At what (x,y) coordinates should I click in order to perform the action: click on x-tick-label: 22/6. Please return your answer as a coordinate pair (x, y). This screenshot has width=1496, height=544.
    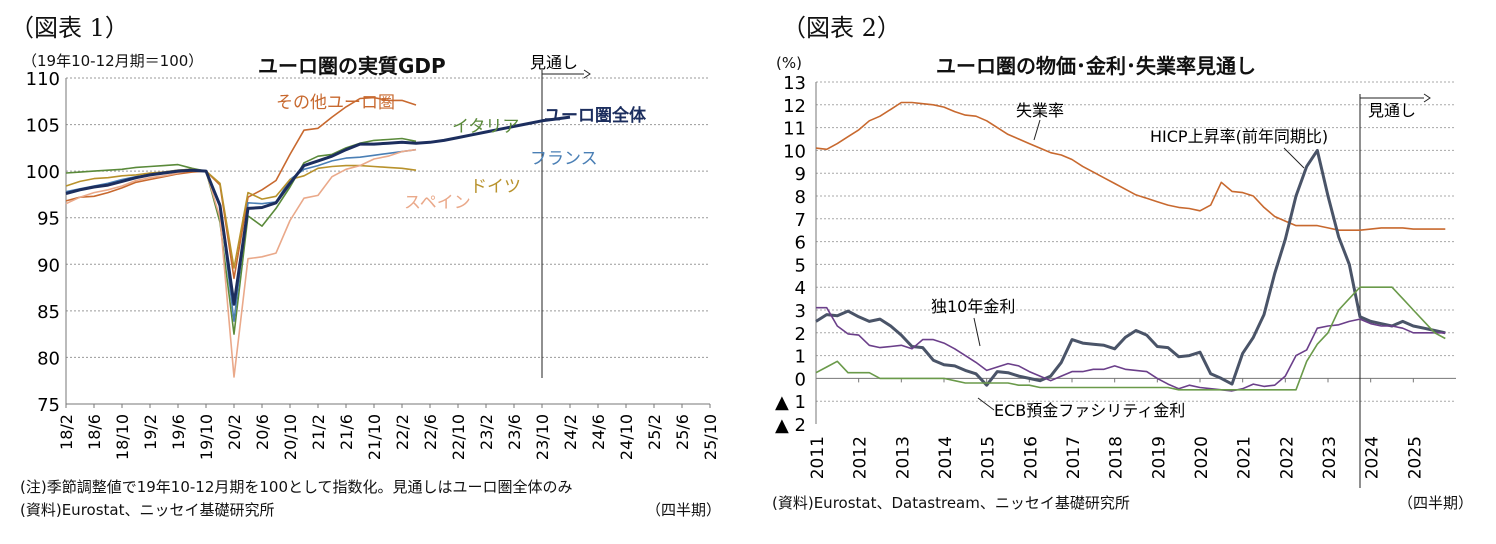
    Looking at the image, I should click on (430, 432).